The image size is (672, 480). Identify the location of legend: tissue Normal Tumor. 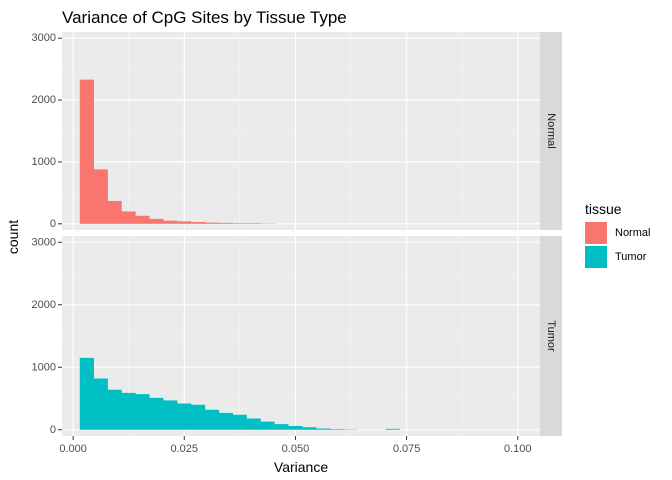
(617, 234).